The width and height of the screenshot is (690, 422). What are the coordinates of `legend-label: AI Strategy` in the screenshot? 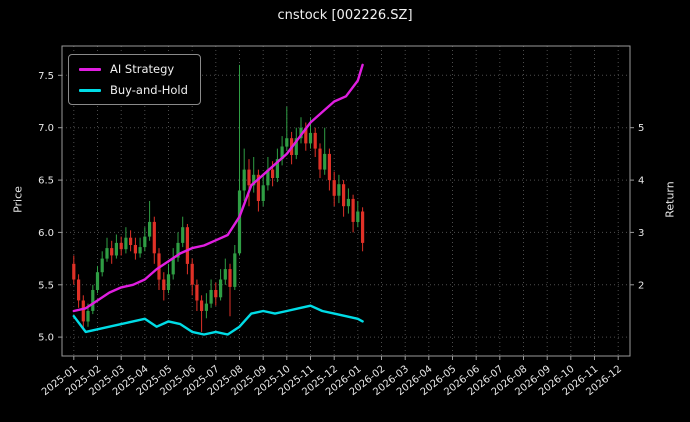 It's located at (142, 69).